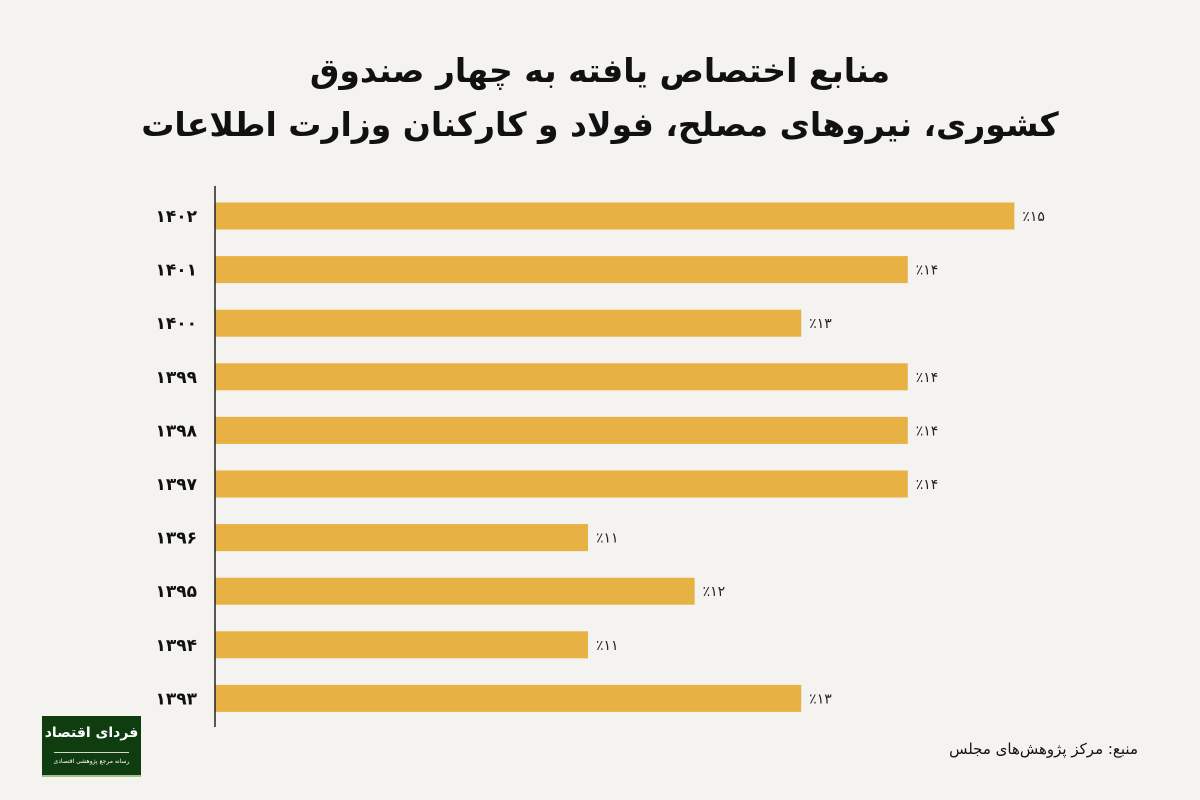 The height and width of the screenshot is (800, 1200). Describe the element at coordinates (176, 217) in the screenshot. I see `year-label-0: ۱۴۰۲` at that location.